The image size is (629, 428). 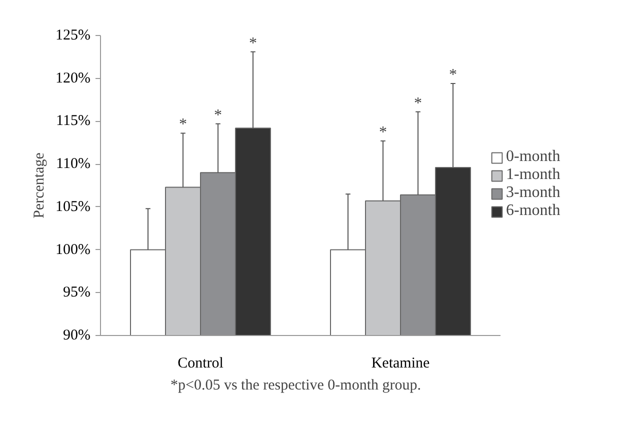 What do you see at coordinates (533, 193) in the screenshot?
I see `legend-label: 3-month` at bounding box center [533, 193].